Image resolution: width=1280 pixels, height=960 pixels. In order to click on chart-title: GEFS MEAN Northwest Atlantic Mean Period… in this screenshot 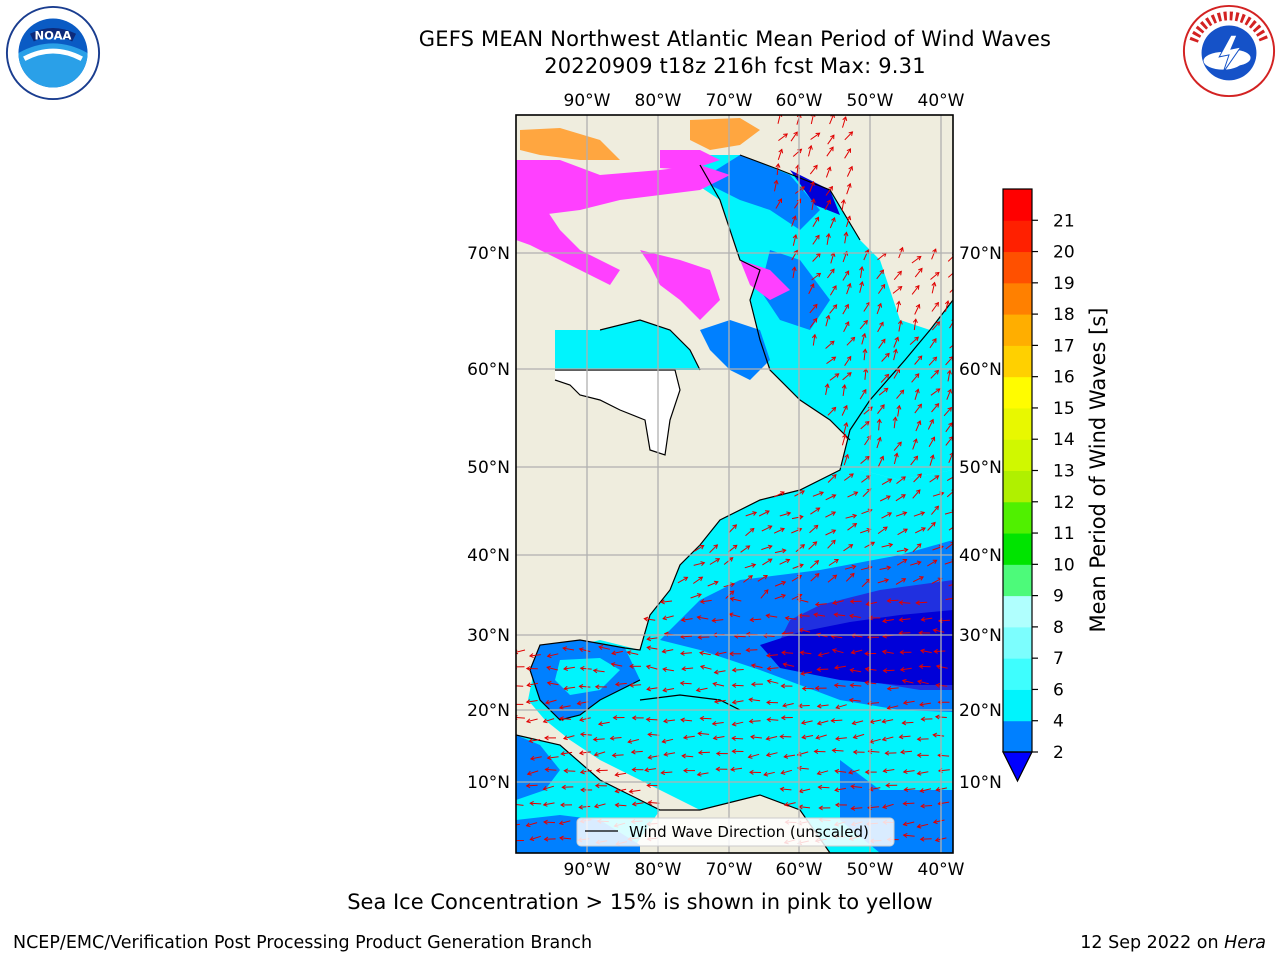, I will do `click(735, 39)`.